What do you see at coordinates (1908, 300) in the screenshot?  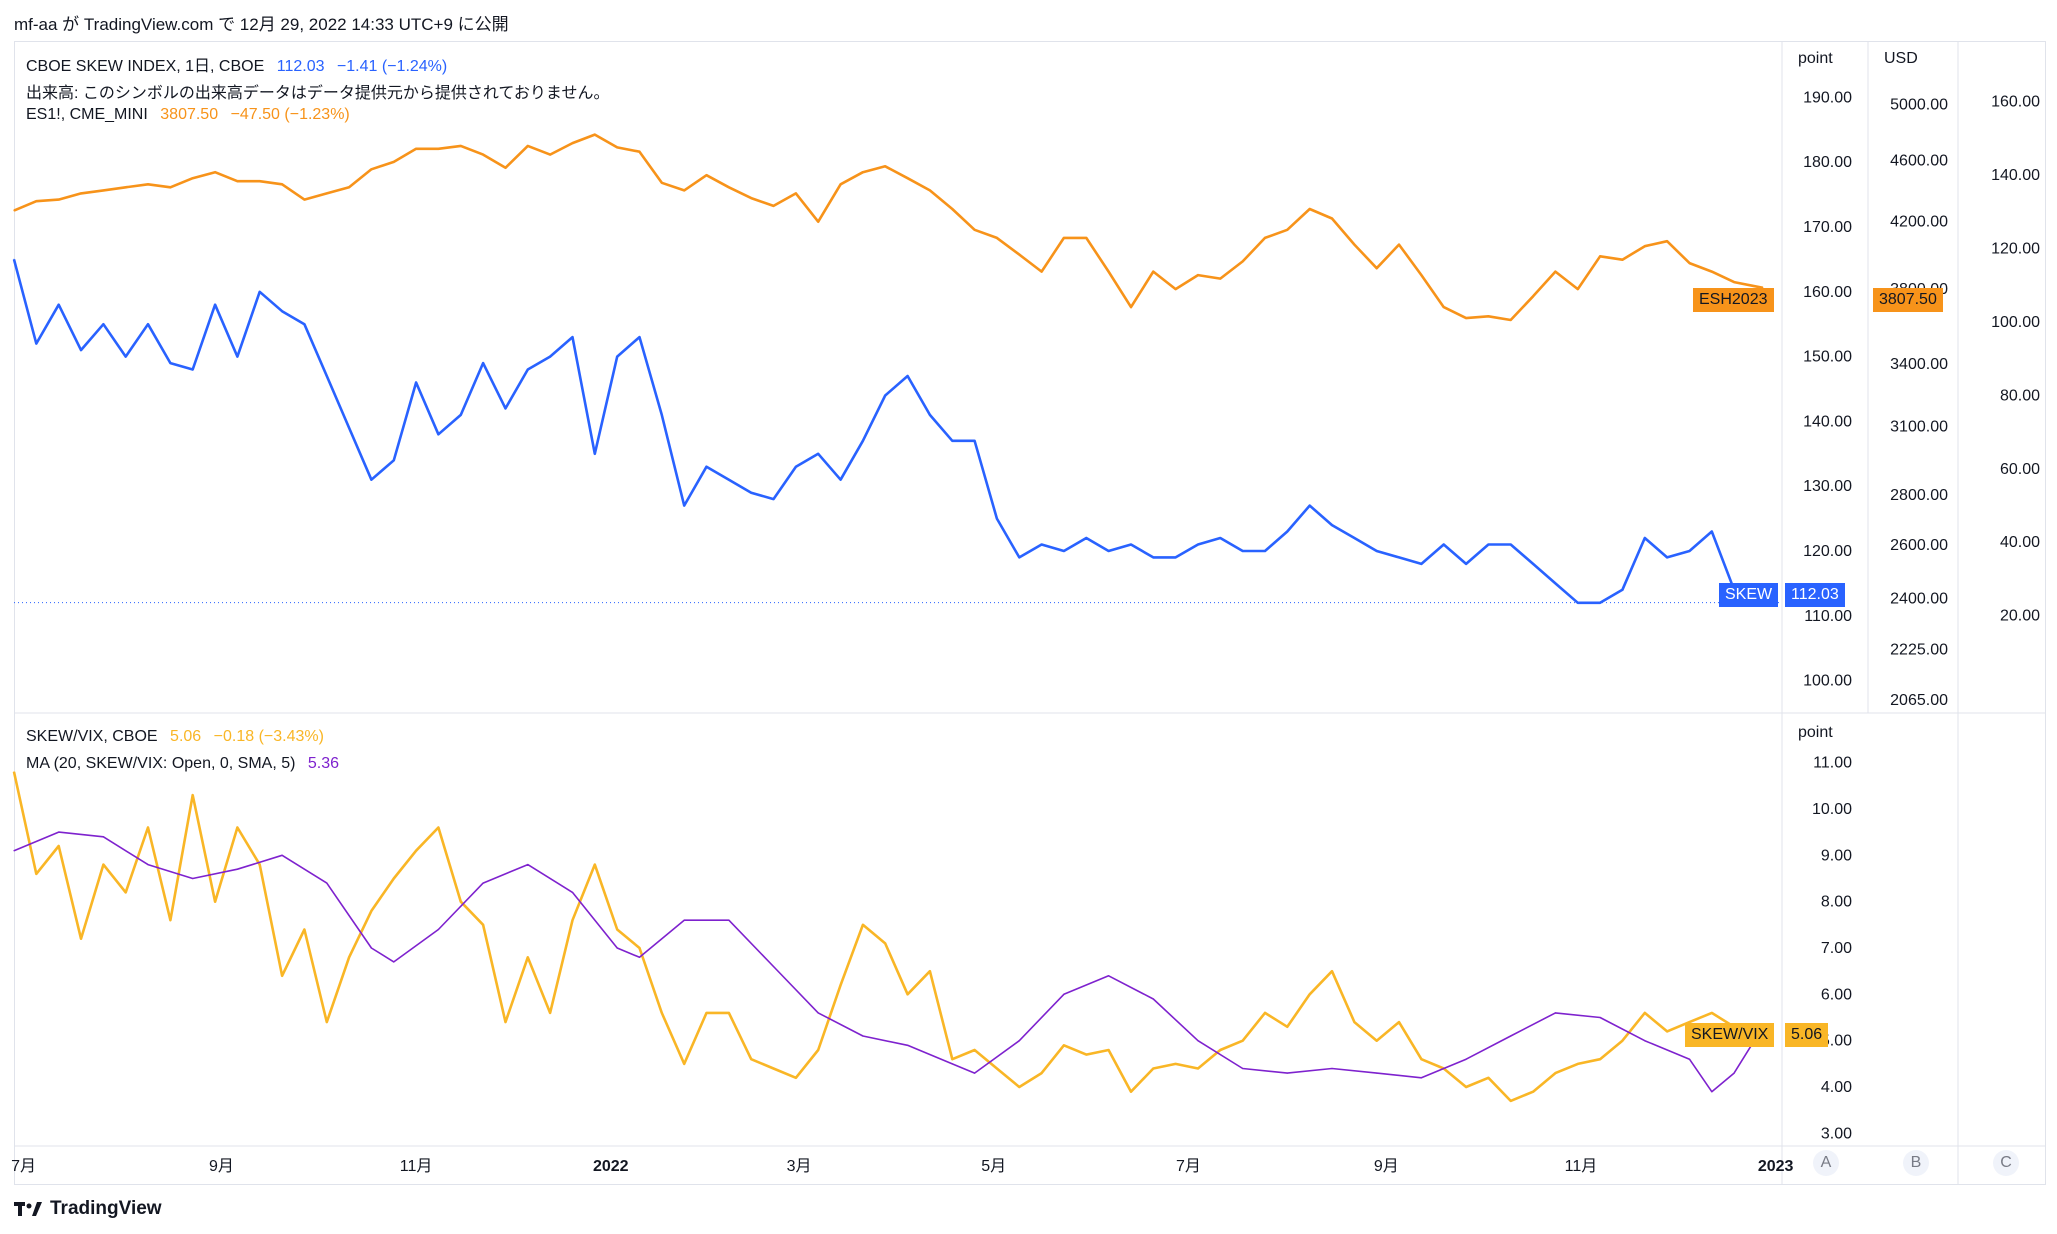 I see `es-value-tag: 3807.50` at bounding box center [1908, 300].